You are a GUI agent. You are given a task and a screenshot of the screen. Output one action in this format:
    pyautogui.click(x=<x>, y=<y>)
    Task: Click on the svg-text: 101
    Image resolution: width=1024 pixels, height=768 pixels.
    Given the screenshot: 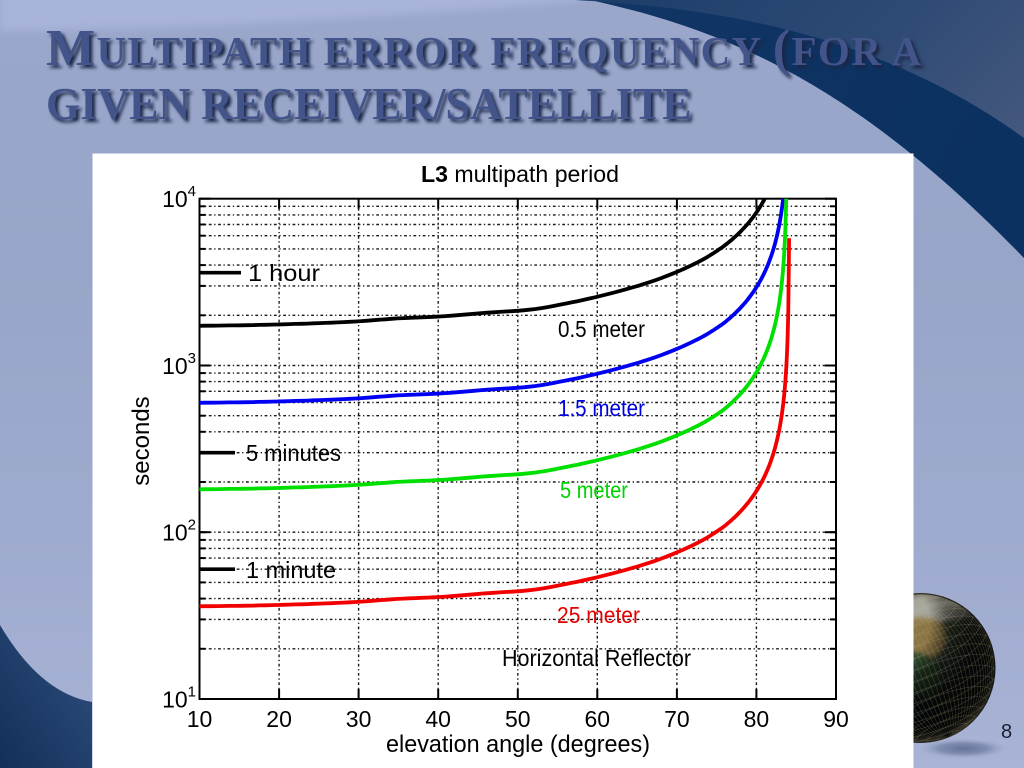 What is the action you would take?
    pyautogui.click(x=179, y=698)
    